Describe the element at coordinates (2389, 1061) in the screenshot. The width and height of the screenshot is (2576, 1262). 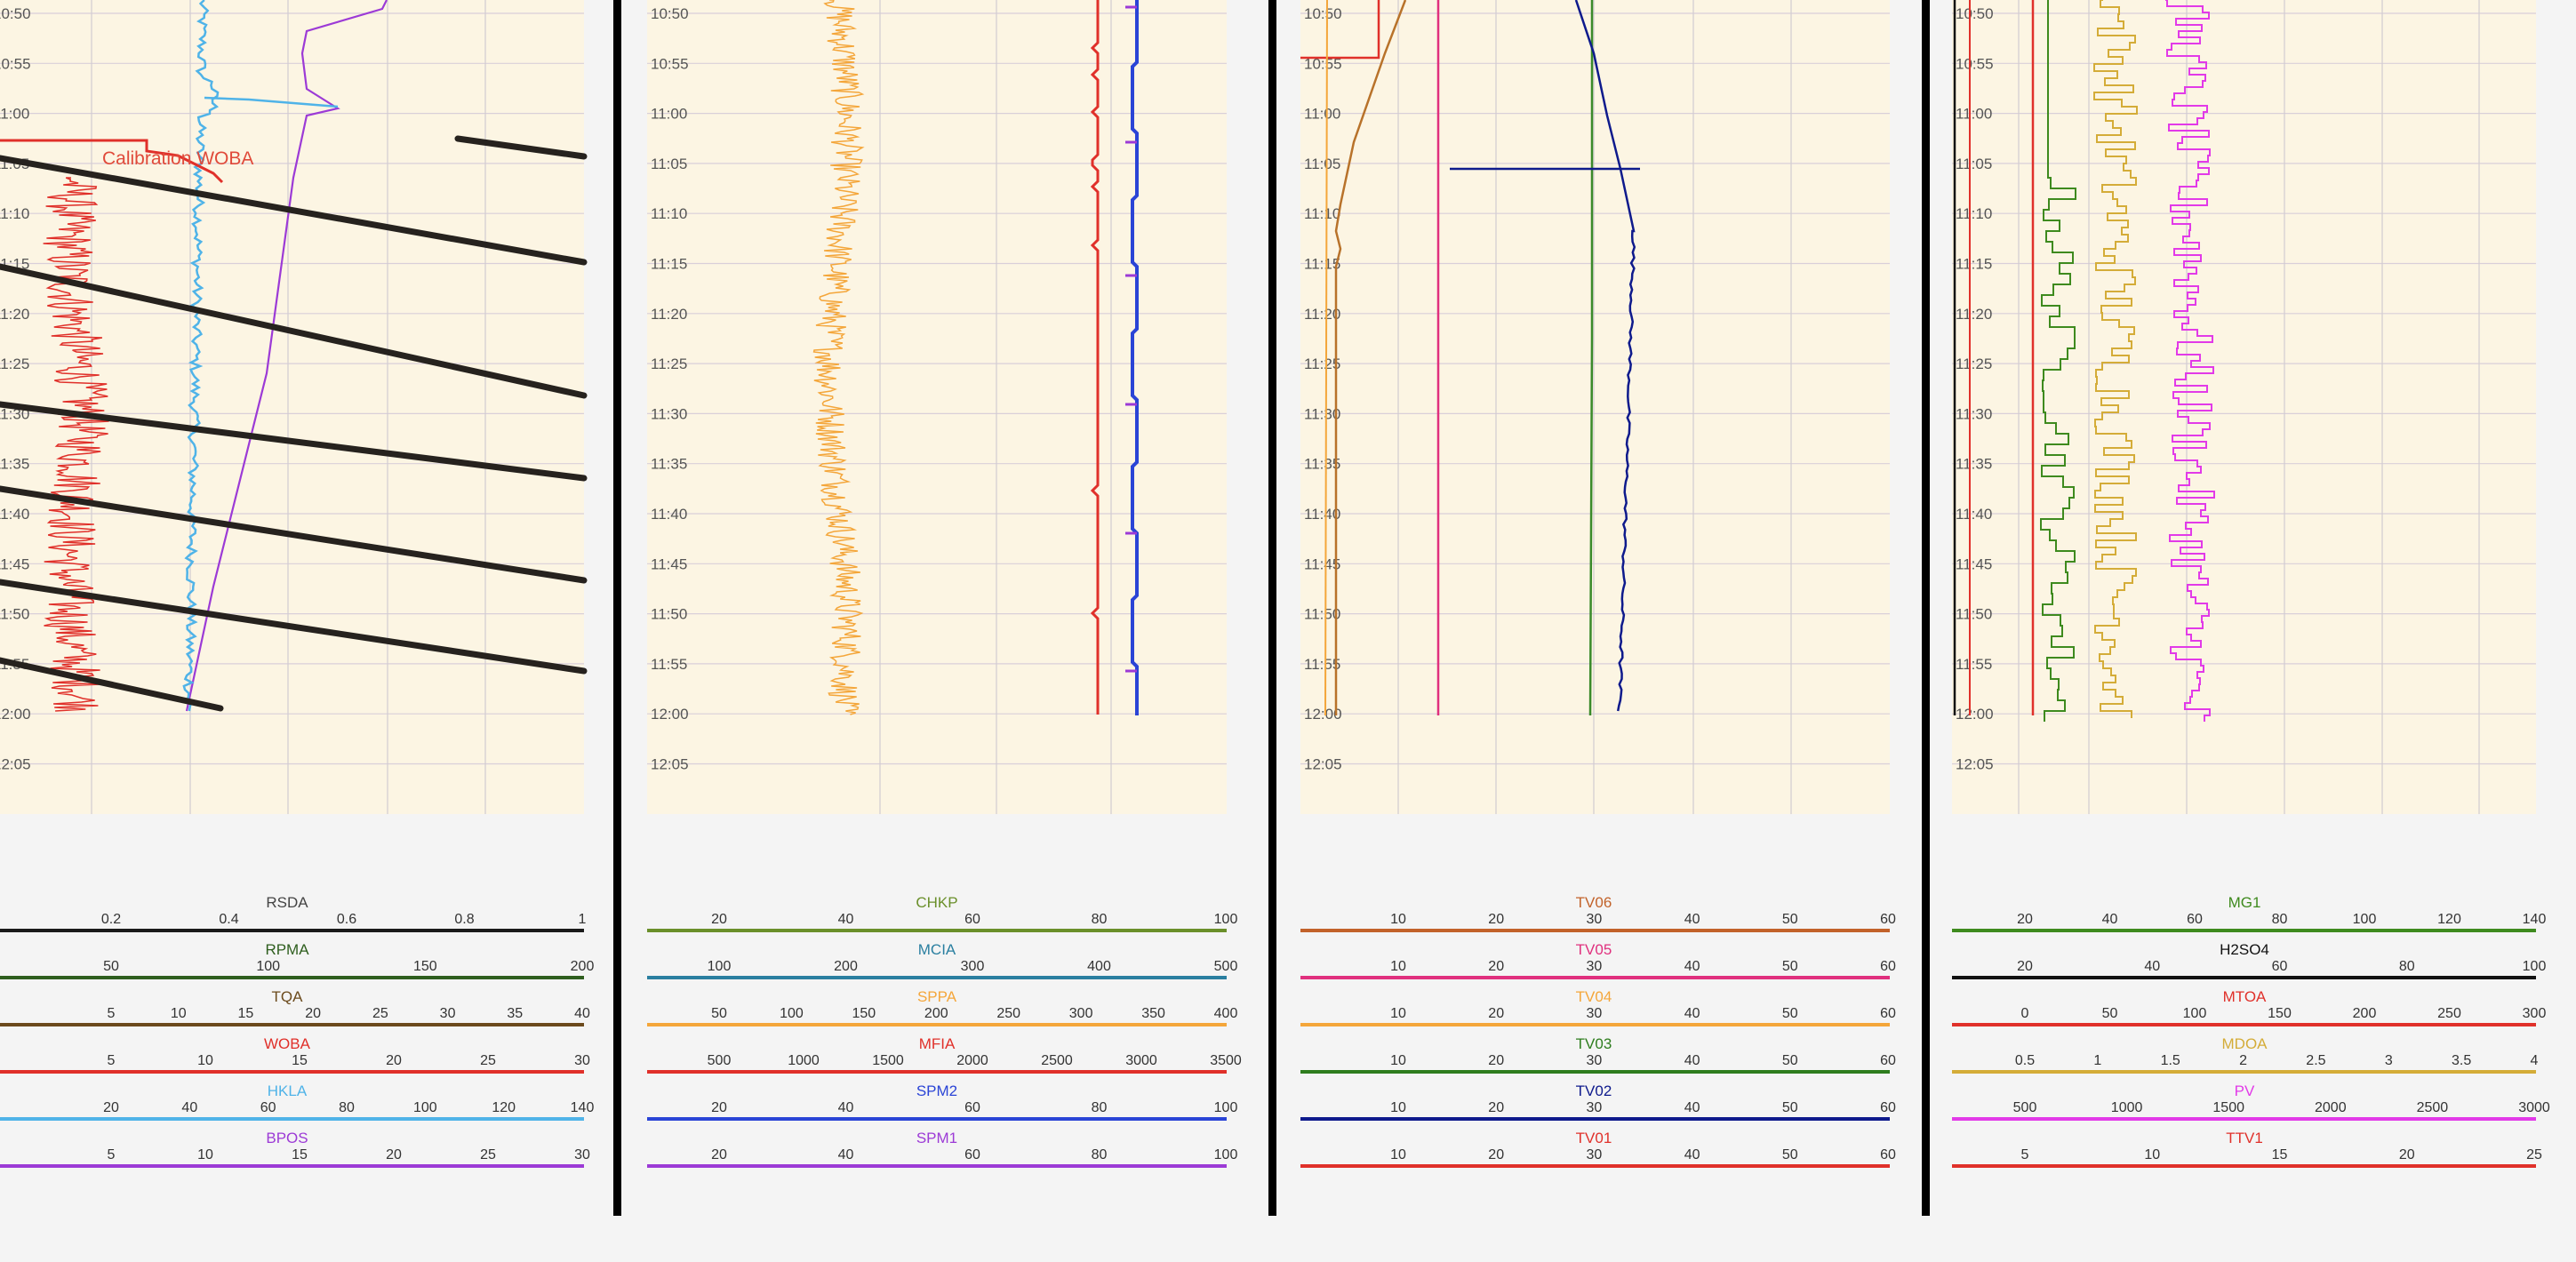
I see `scale-tick-label: 3` at that location.